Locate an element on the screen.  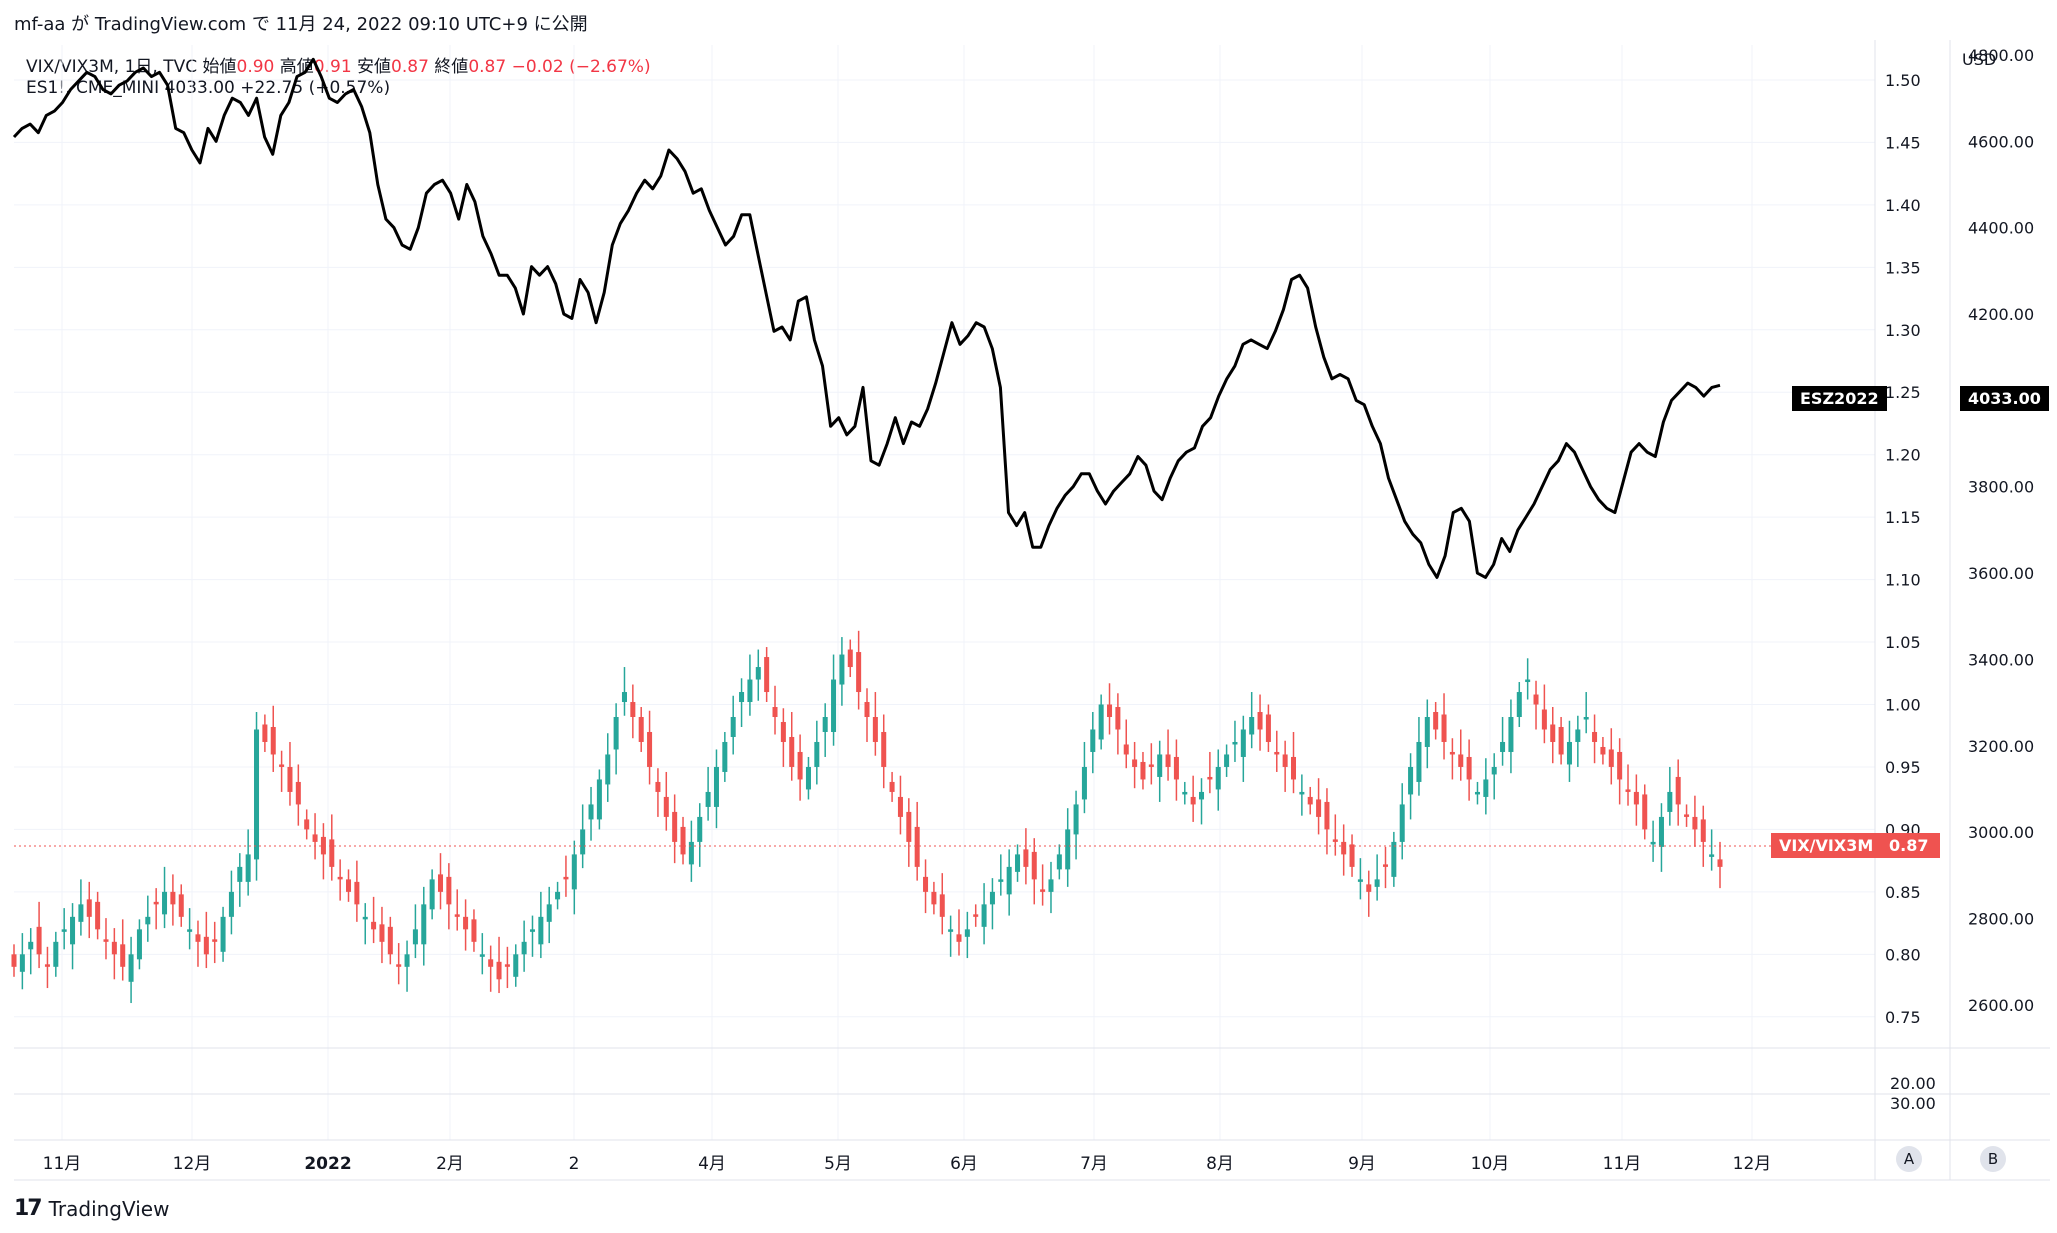
footer-logo: 17 TradingView is located at coordinates (91, 1208).